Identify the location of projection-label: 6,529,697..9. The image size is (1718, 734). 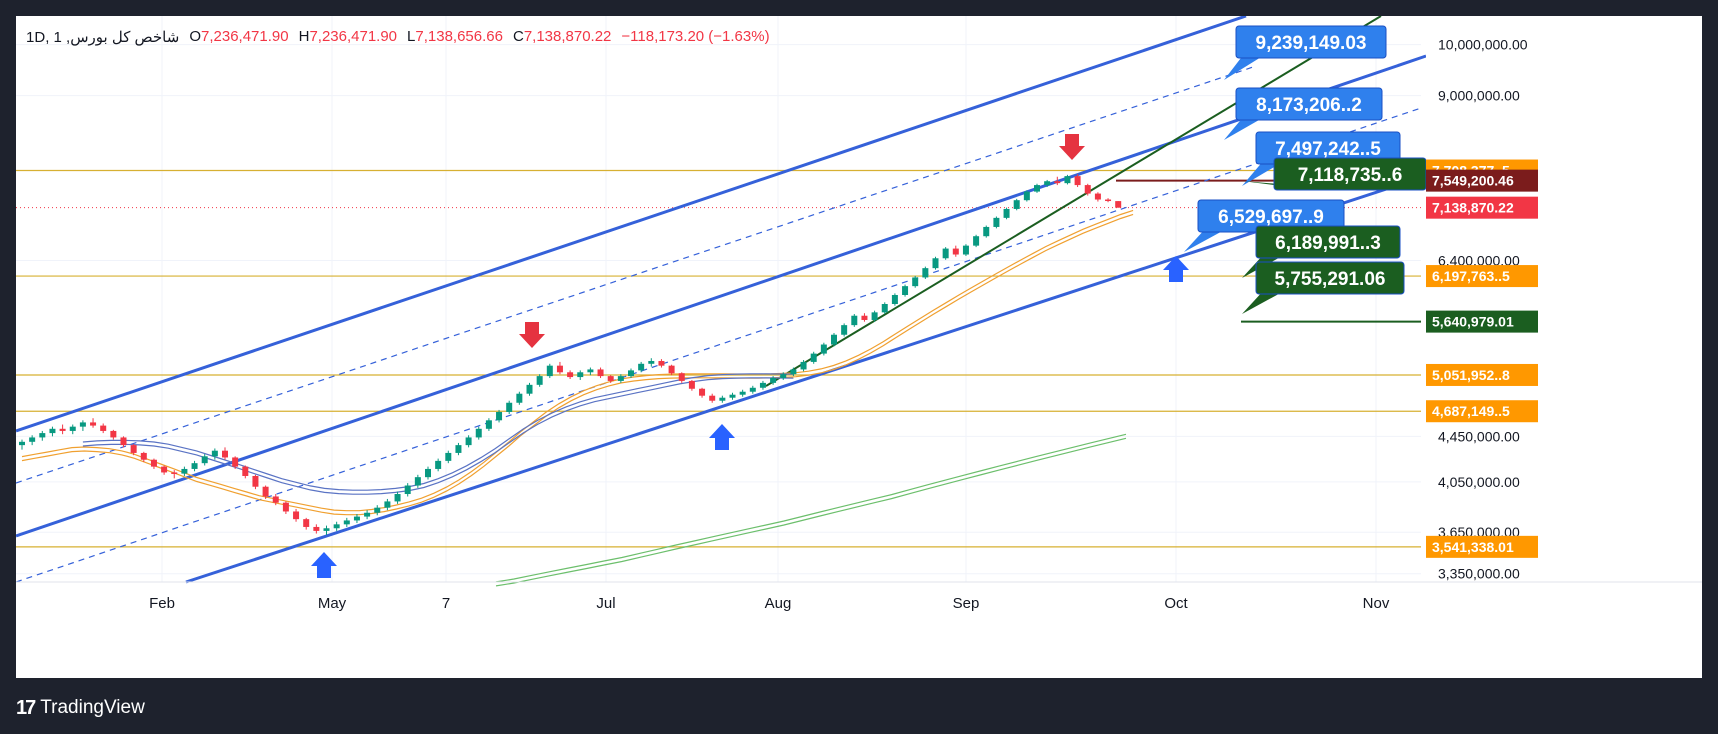
(1264, 225).